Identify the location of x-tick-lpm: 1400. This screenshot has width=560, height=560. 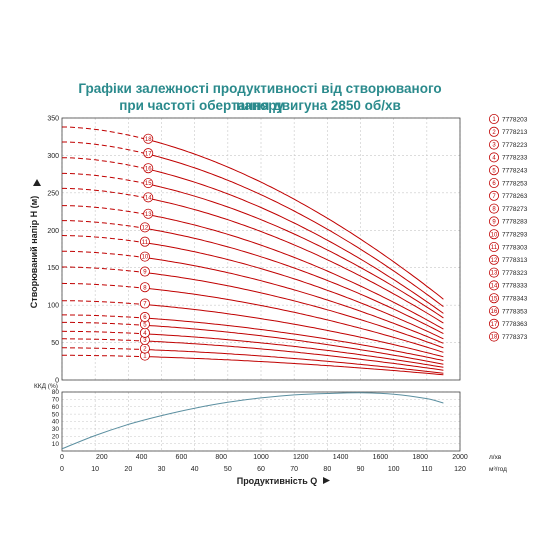
(341, 457).